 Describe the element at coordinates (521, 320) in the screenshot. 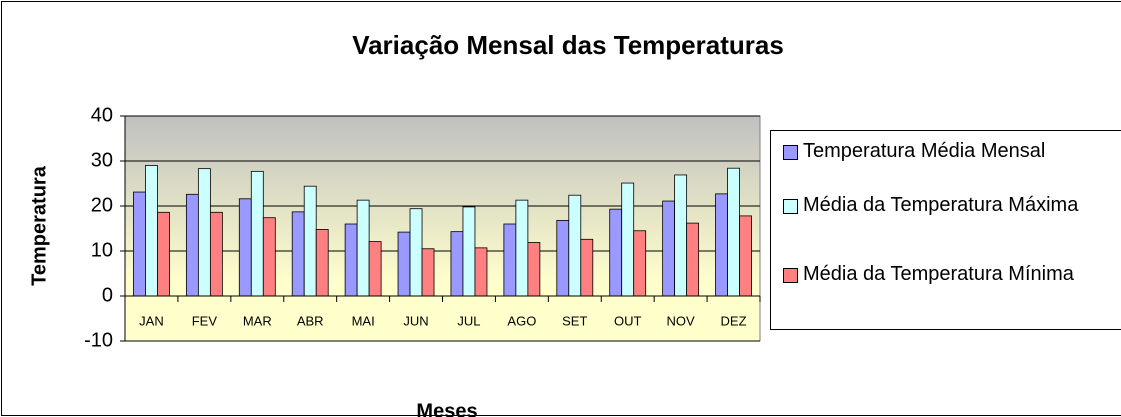

I see `x-tick-label: AGO` at that location.